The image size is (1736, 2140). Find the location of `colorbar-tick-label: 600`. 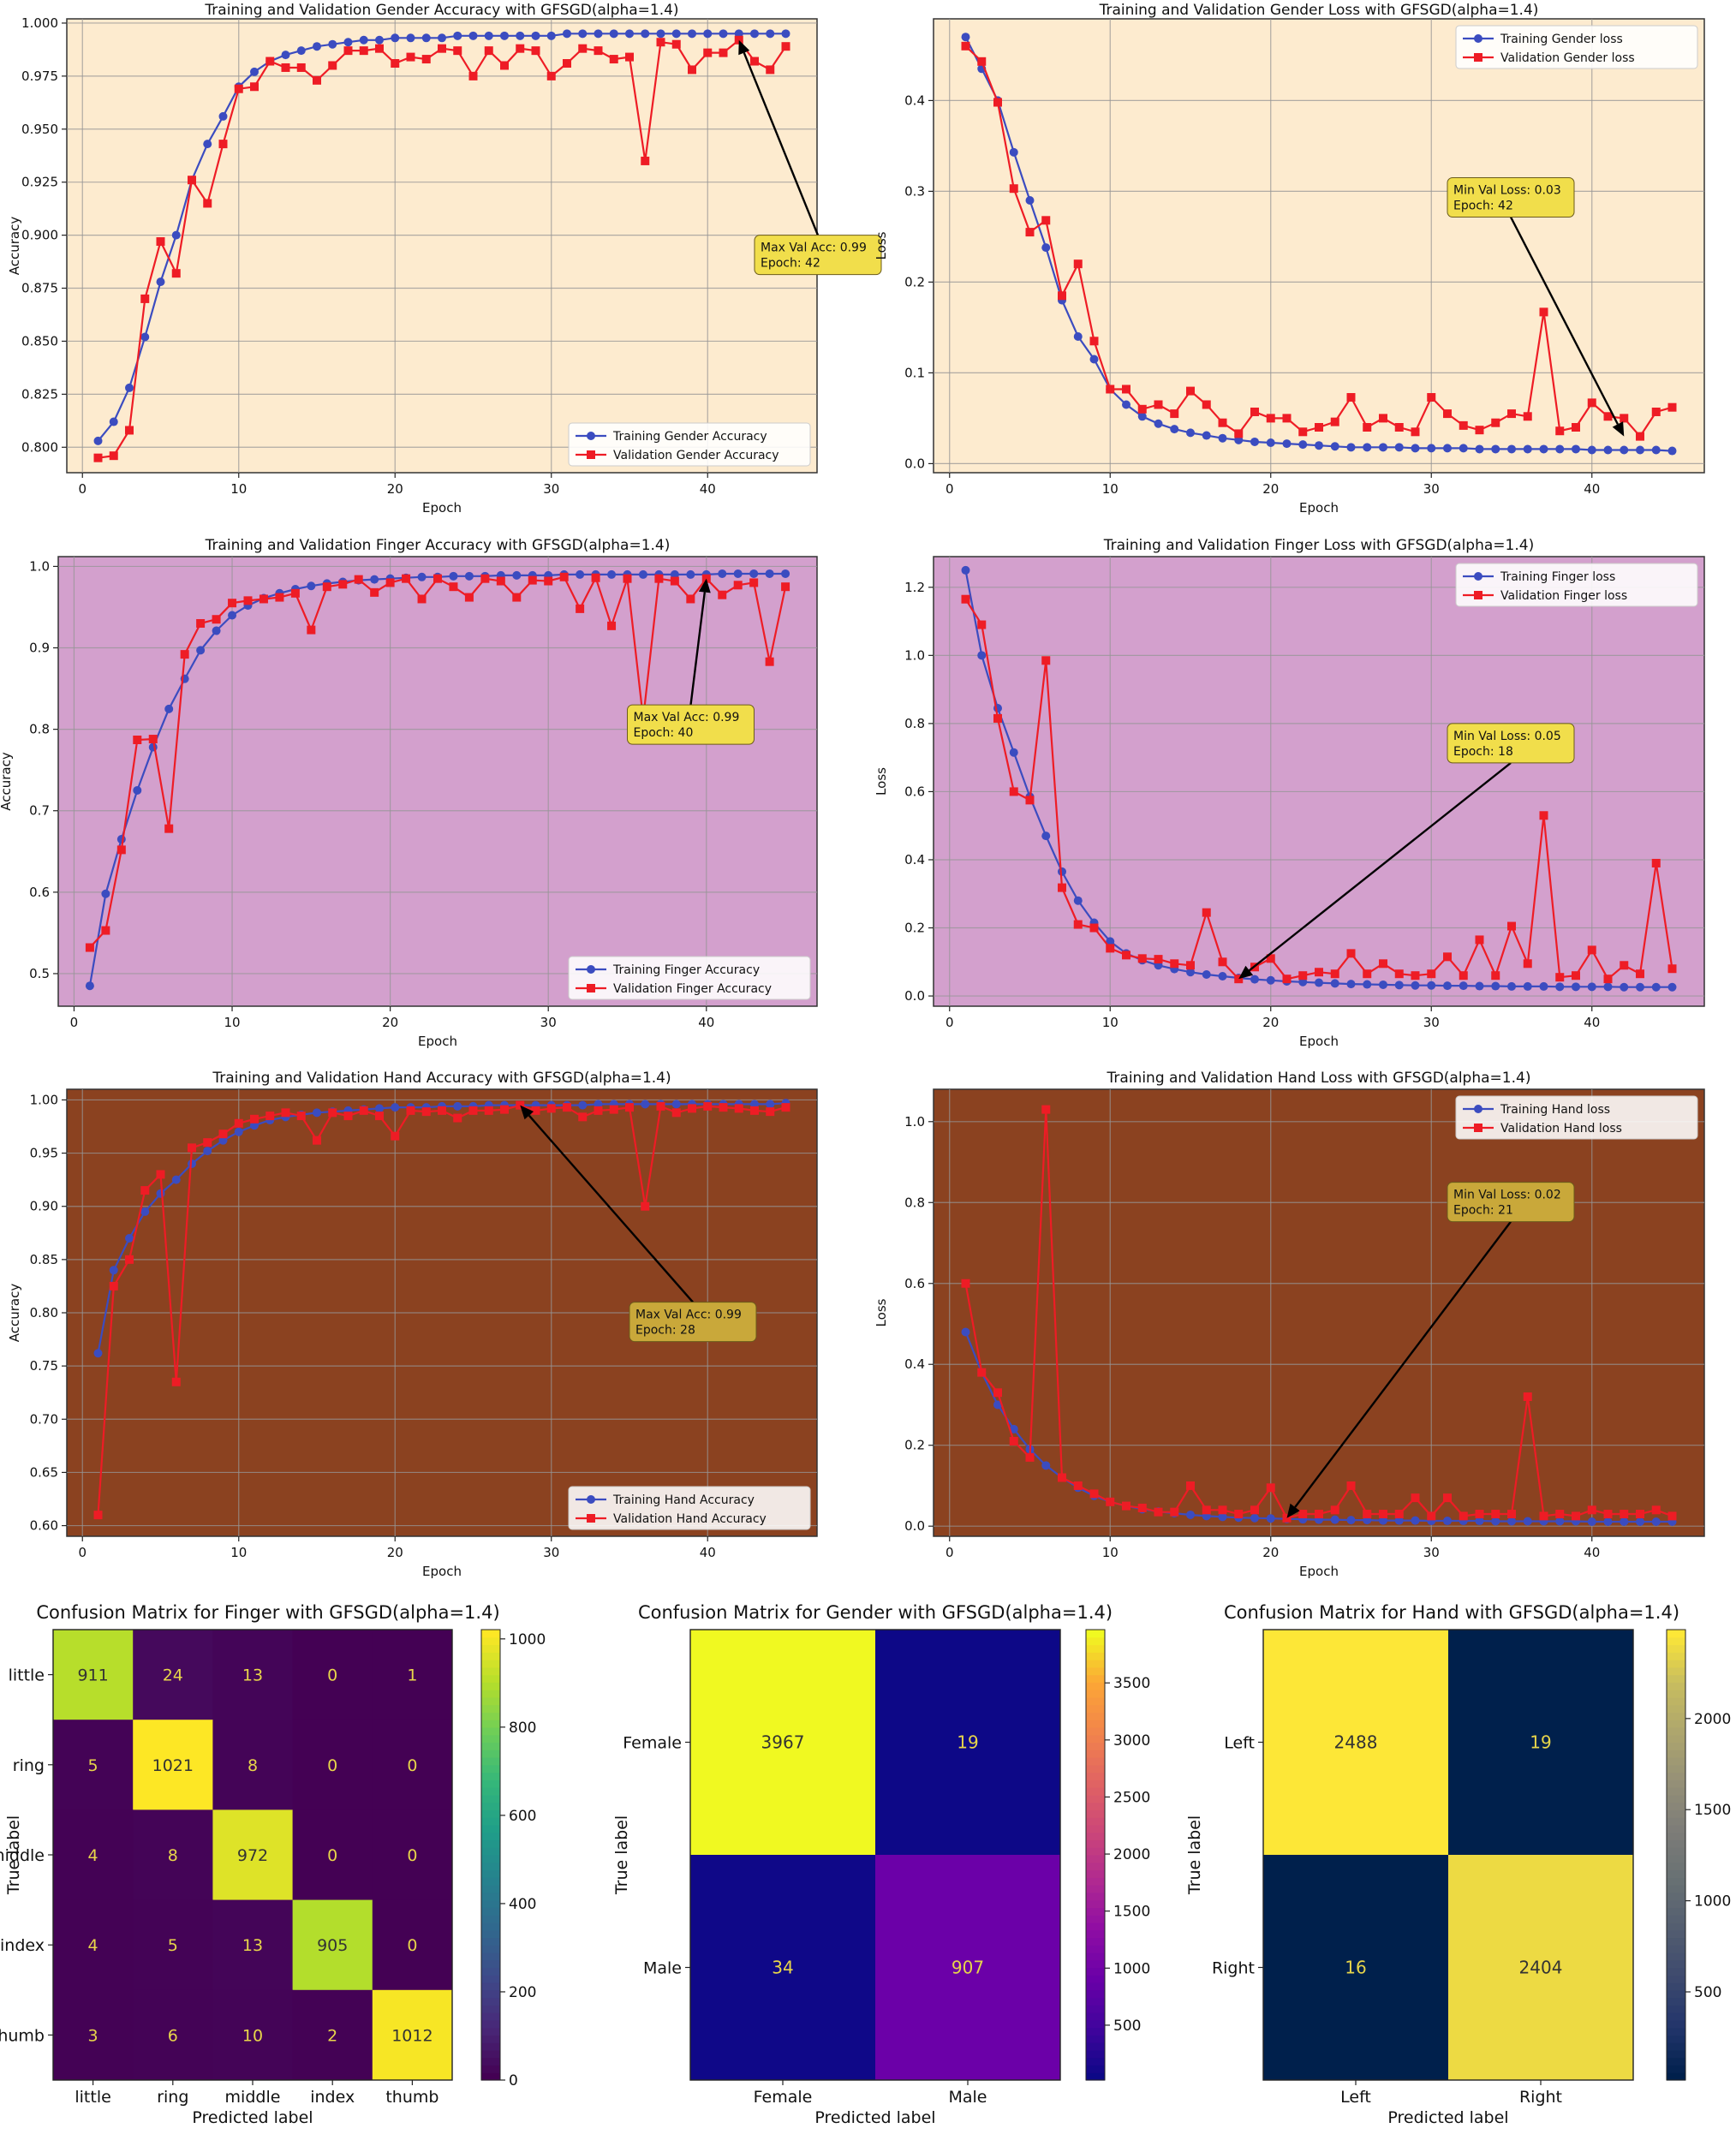

colorbar-tick-label: 600 is located at coordinates (522, 1816).